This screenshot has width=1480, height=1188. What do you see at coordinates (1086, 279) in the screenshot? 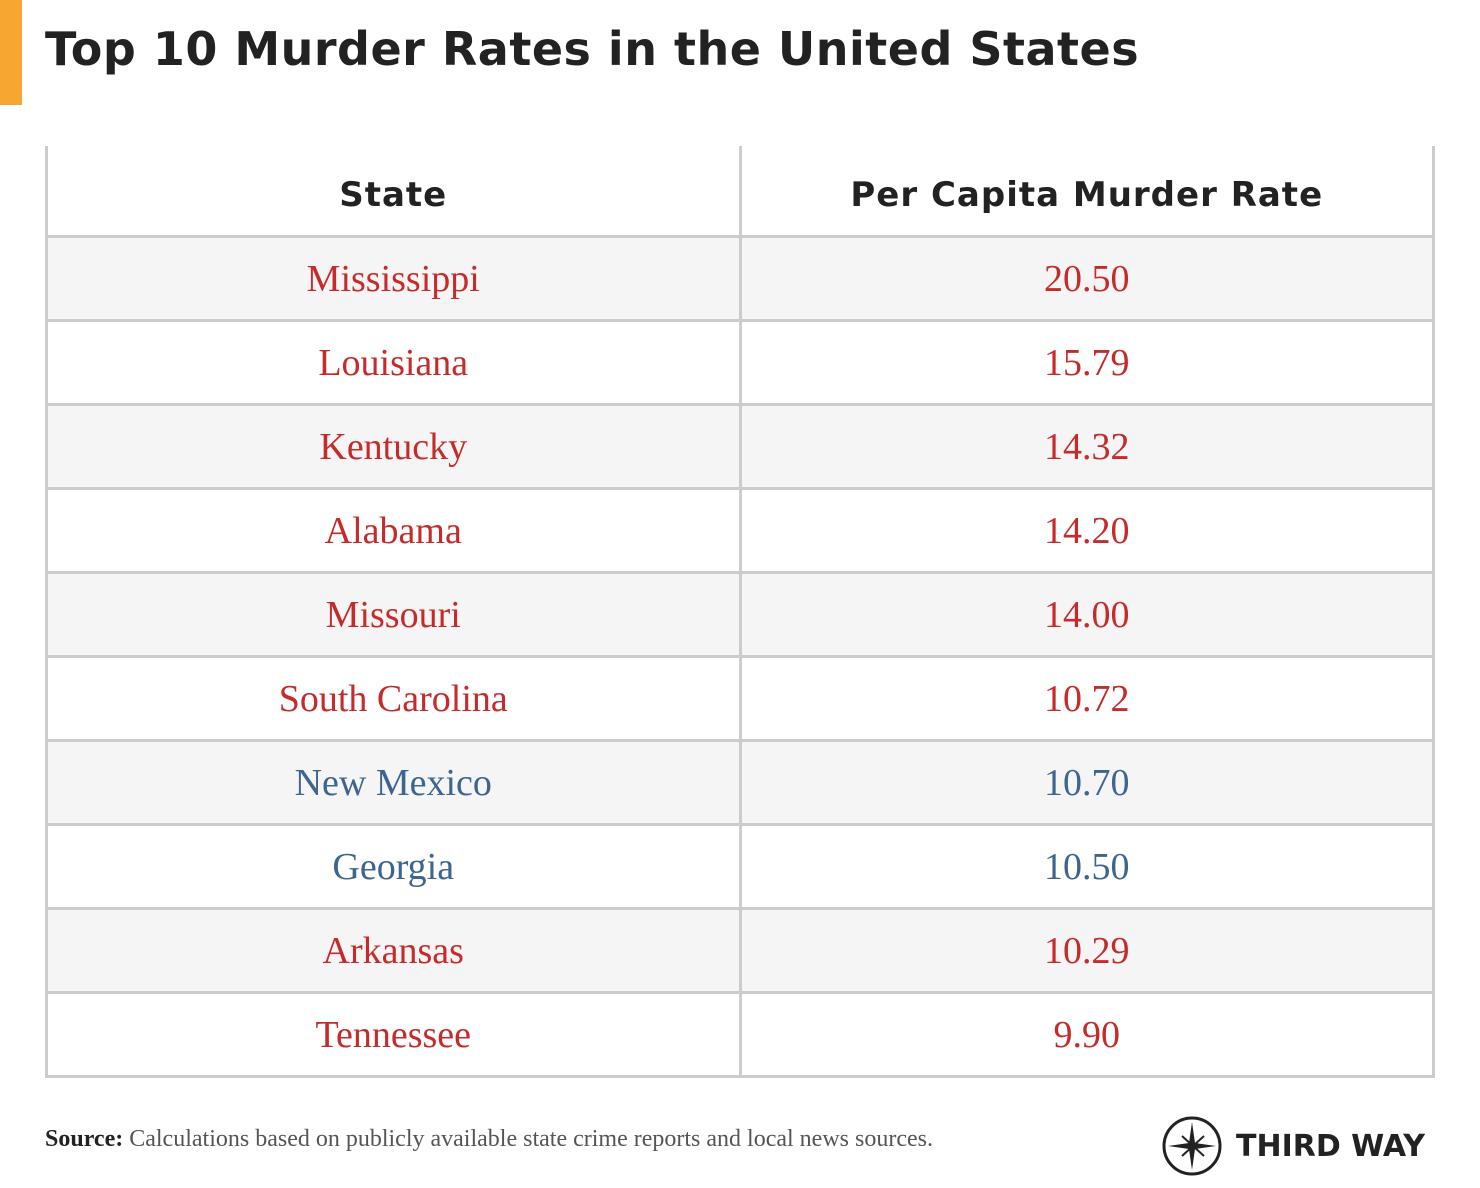
I see `rate-cell: 20.50` at bounding box center [1086, 279].